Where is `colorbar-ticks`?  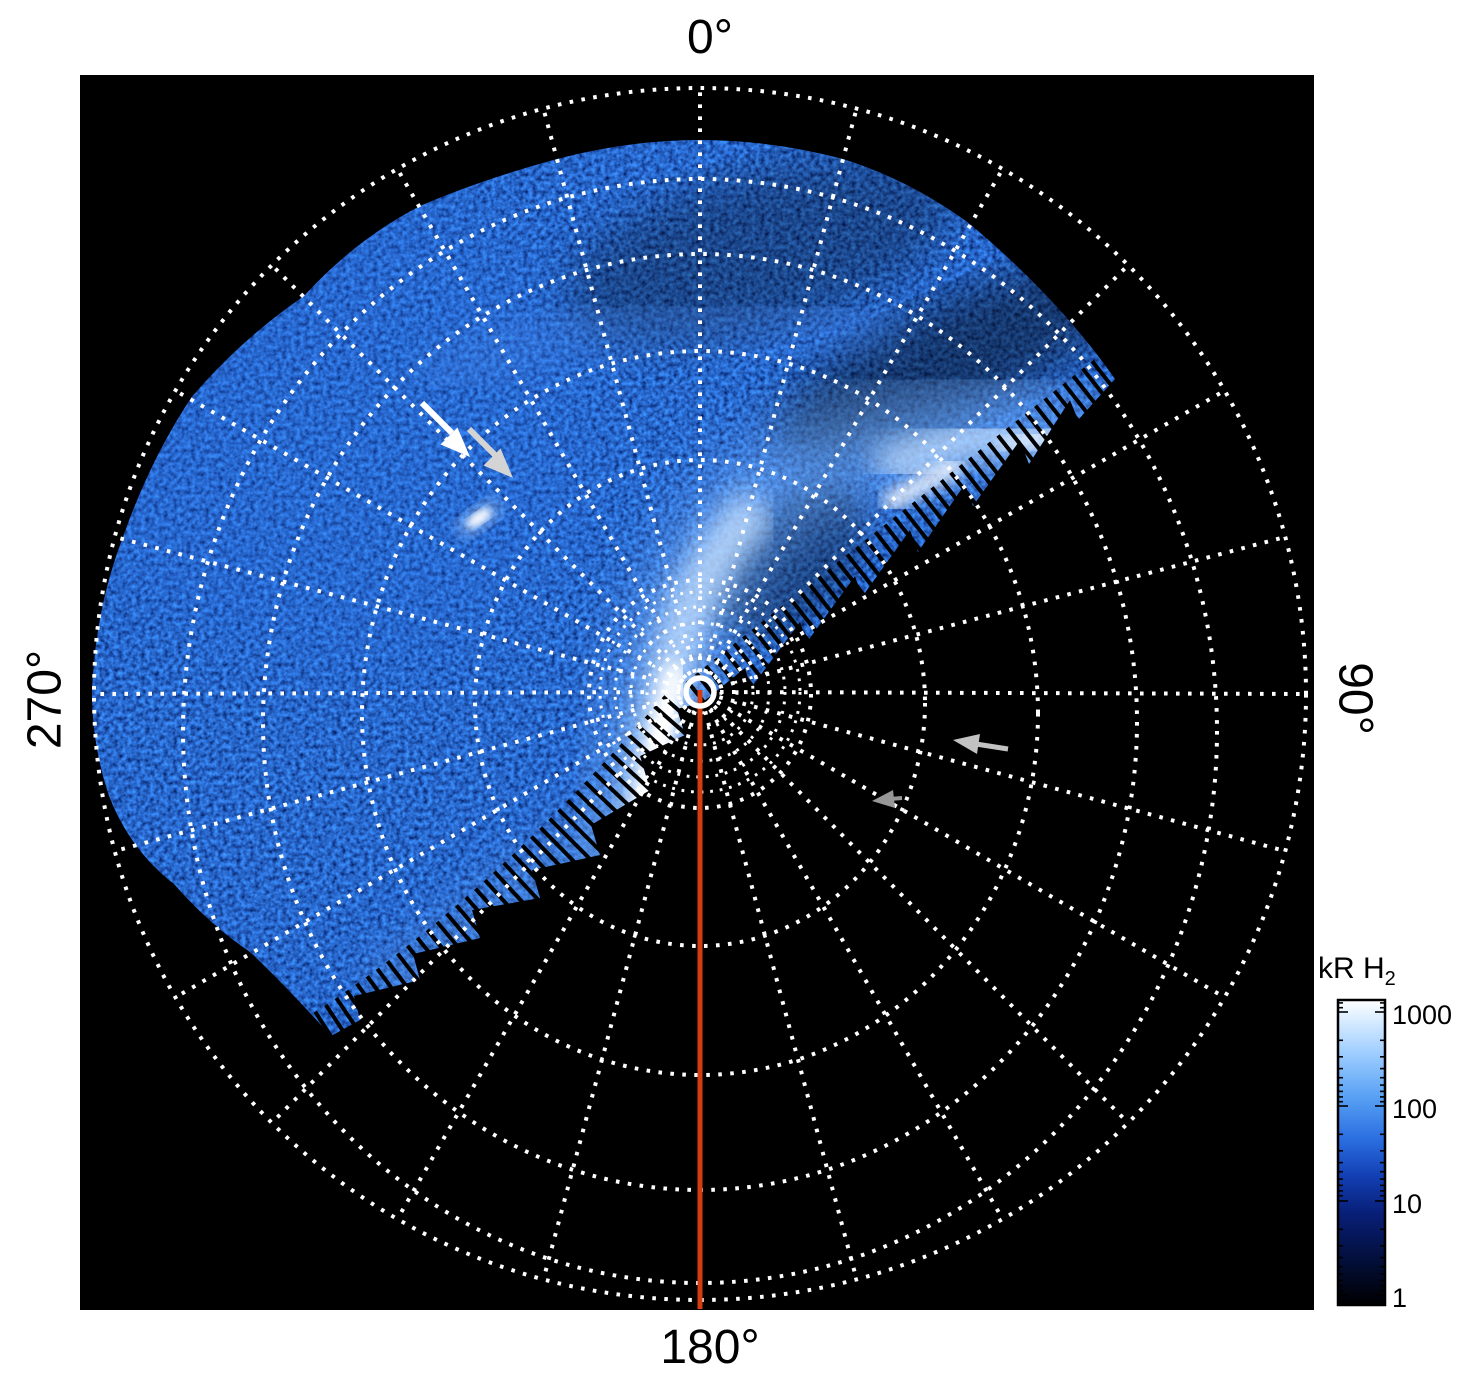
colorbar-ticks is located at coordinates (1361, 1149).